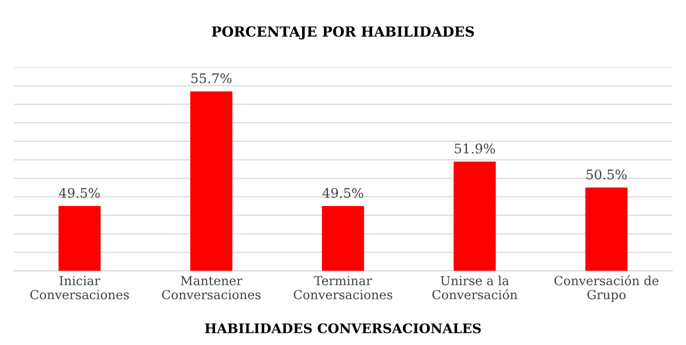 The width and height of the screenshot is (686, 345). Describe the element at coordinates (79, 288) in the screenshot. I see `x-tick-label: Iniciar Conversaciones` at that location.